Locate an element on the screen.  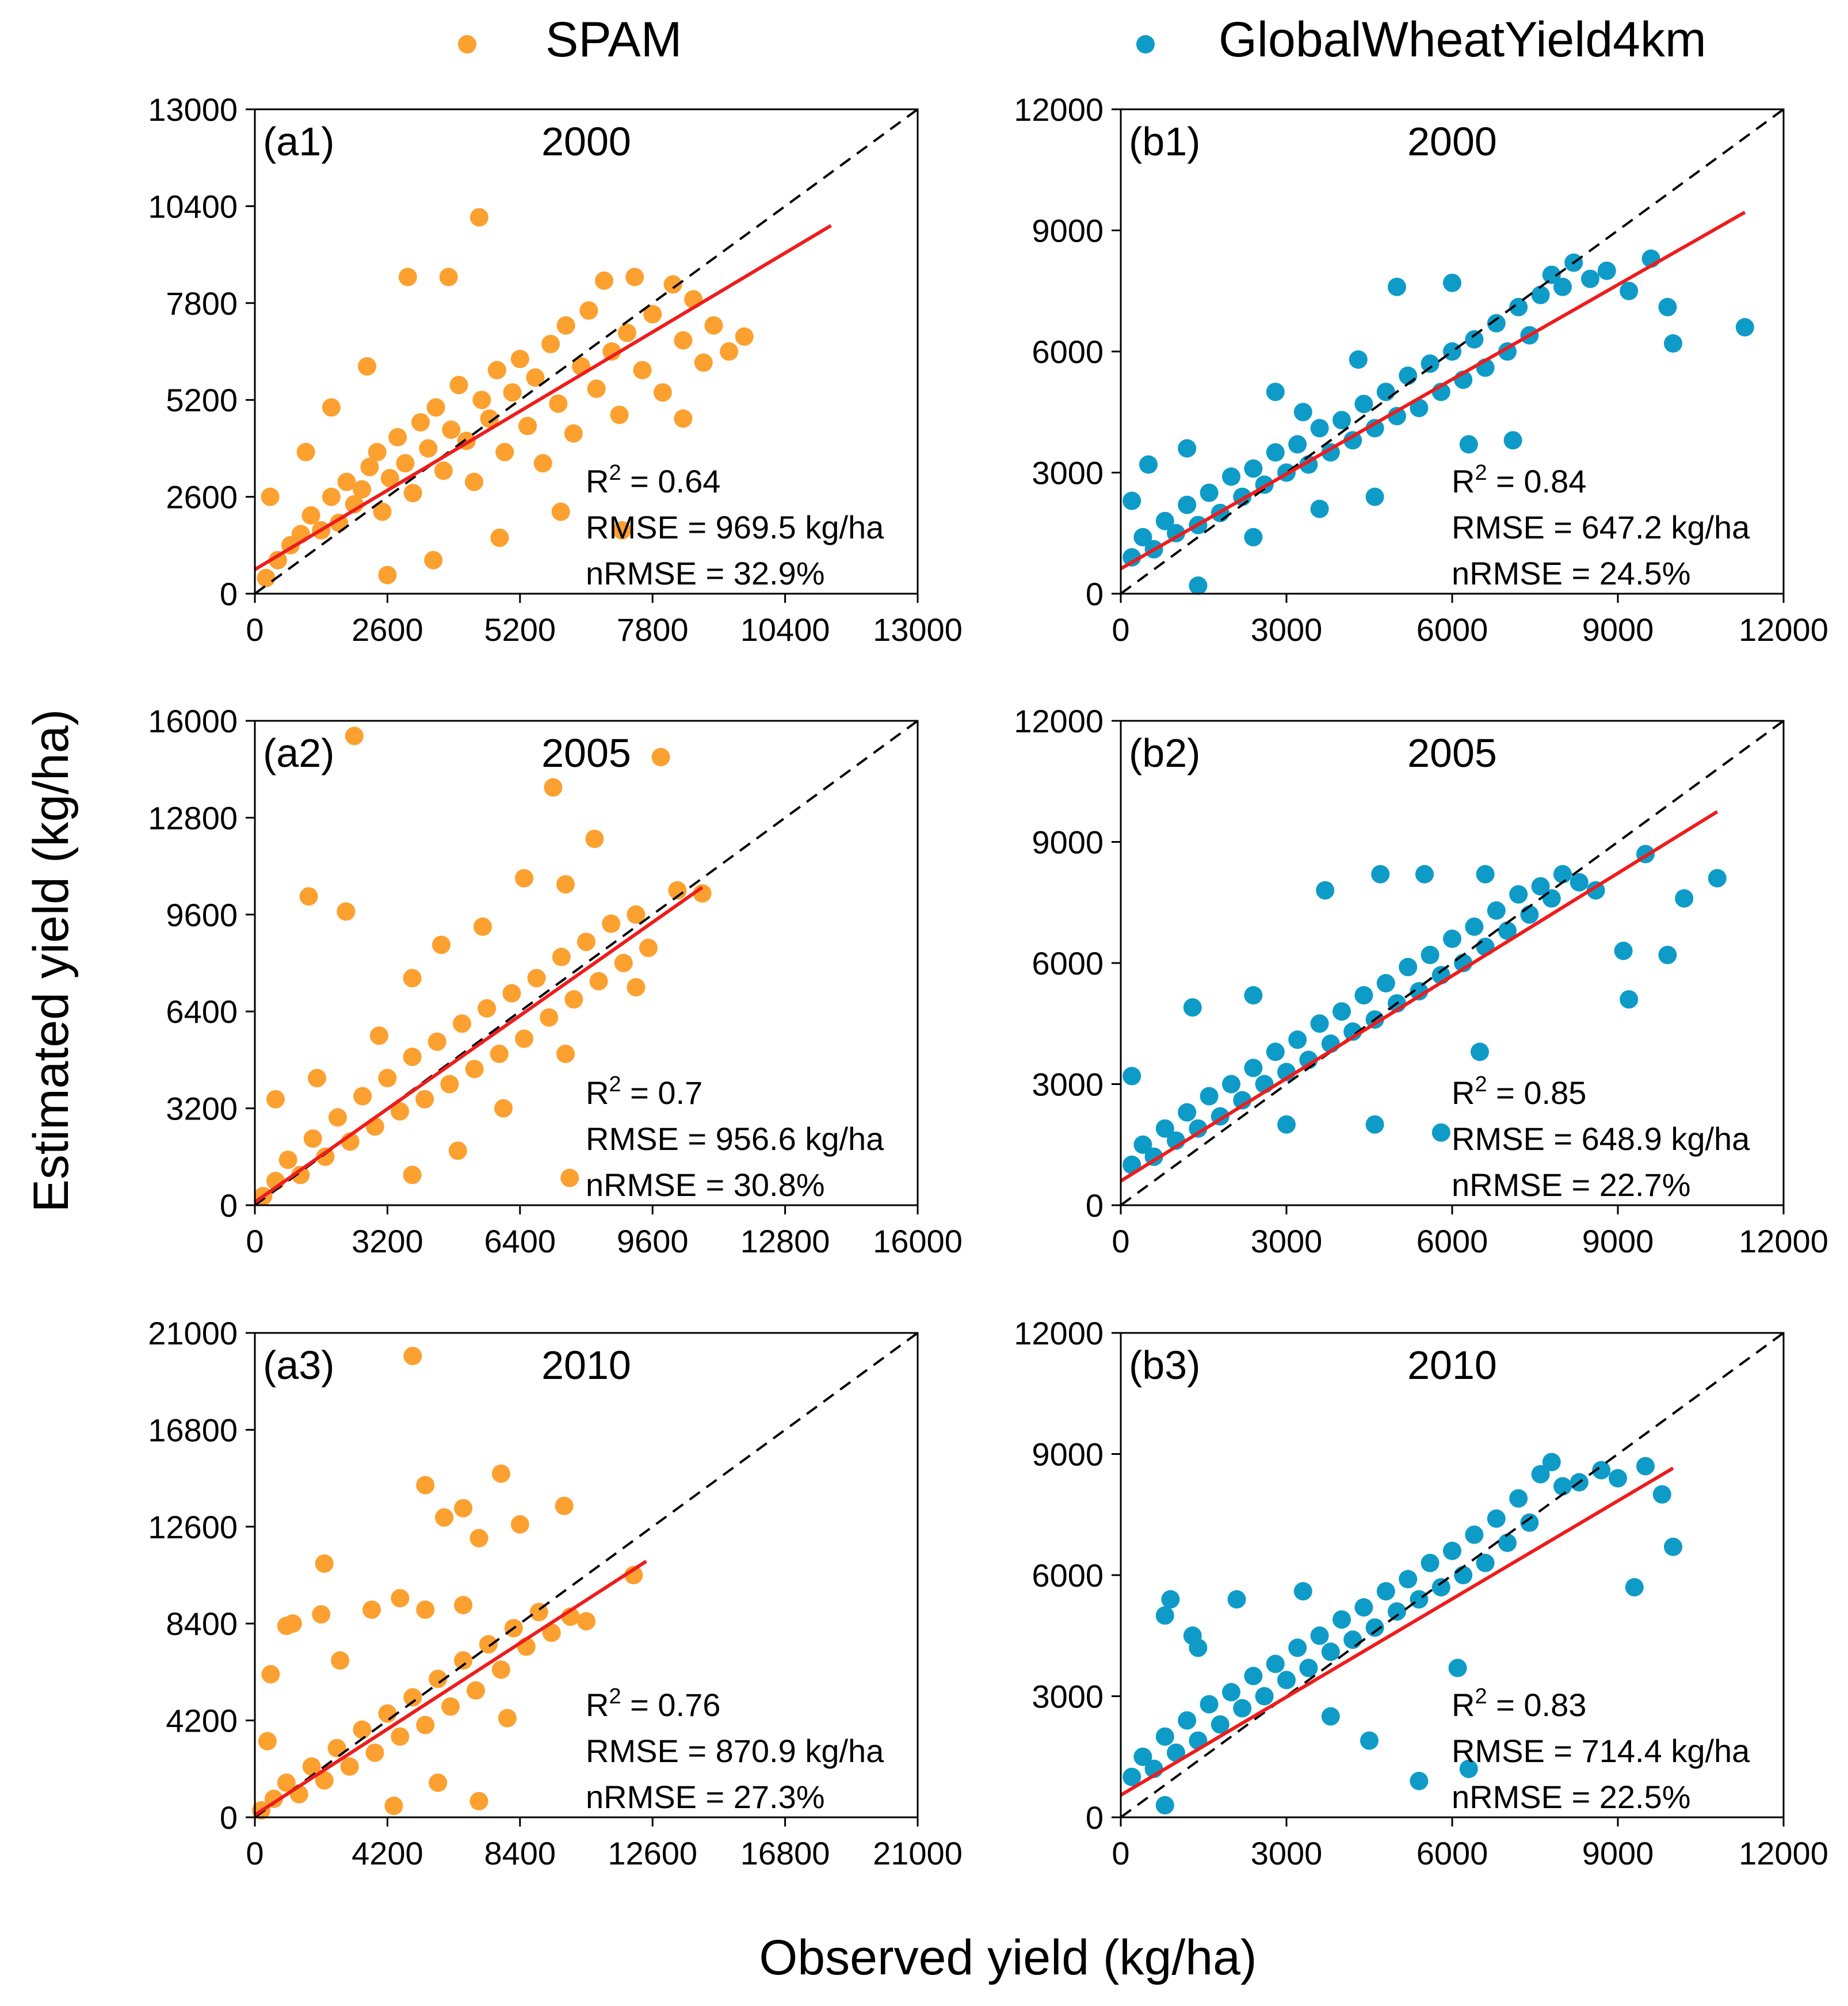
stat-r2: R2 = 0.64 is located at coordinates (653, 480).